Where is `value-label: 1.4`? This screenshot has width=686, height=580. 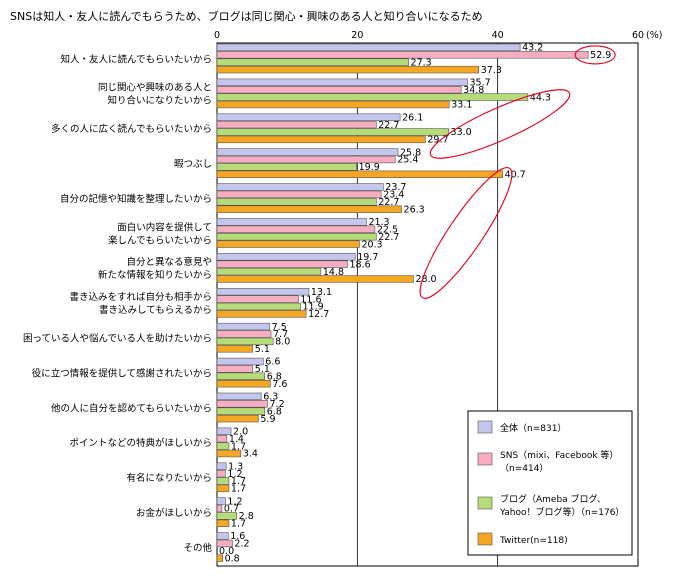 value-label: 1.4 is located at coordinates (236, 439).